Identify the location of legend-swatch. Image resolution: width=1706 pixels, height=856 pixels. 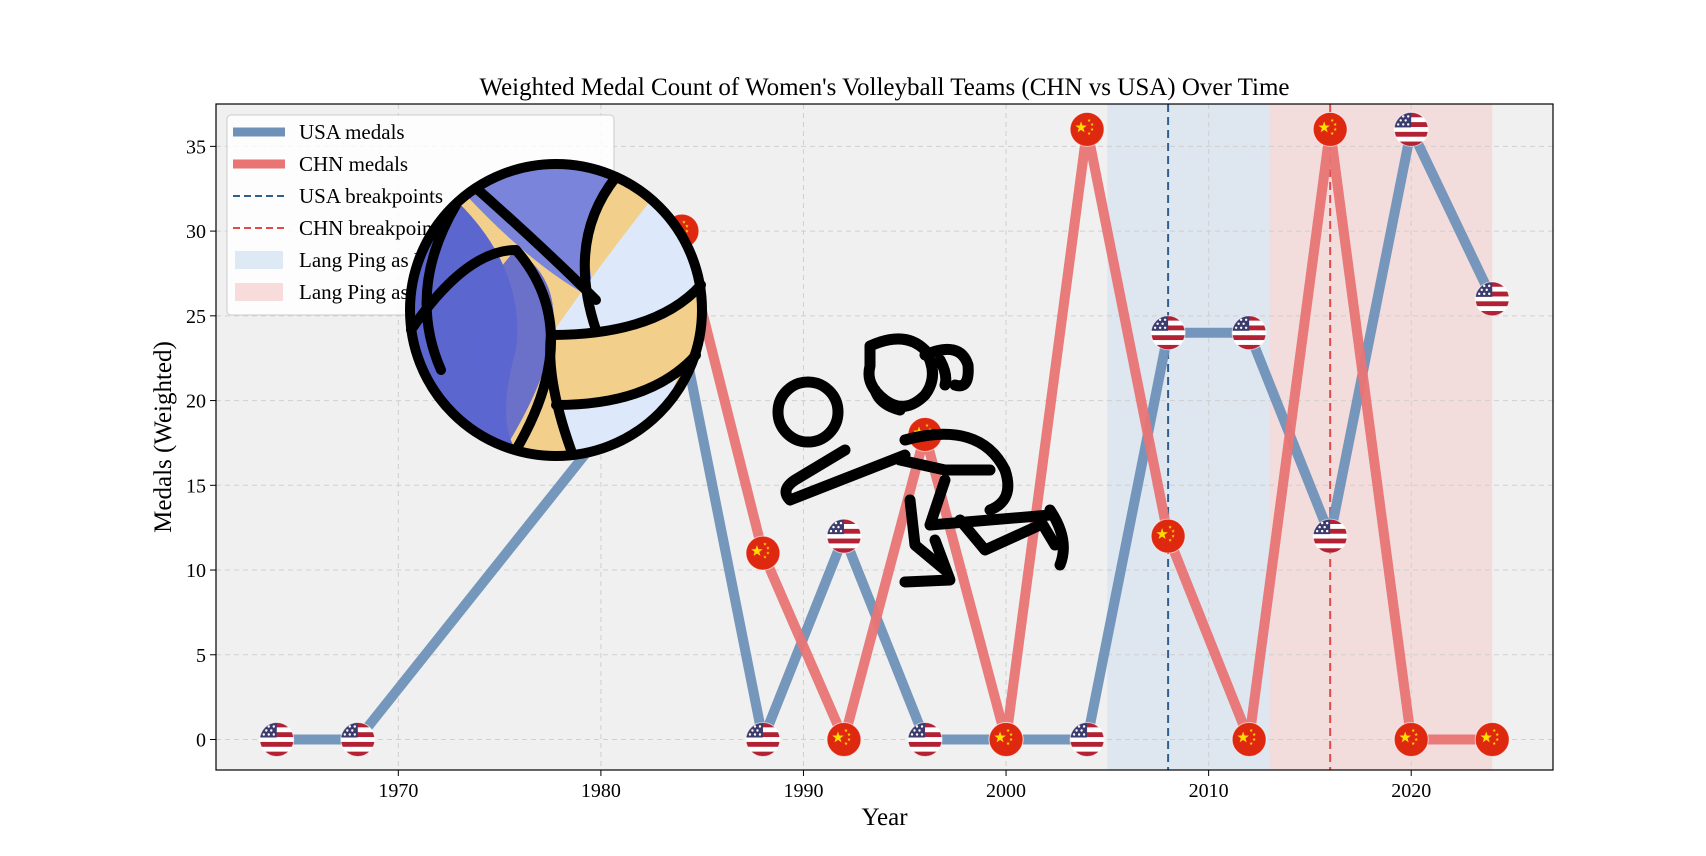
(259, 260).